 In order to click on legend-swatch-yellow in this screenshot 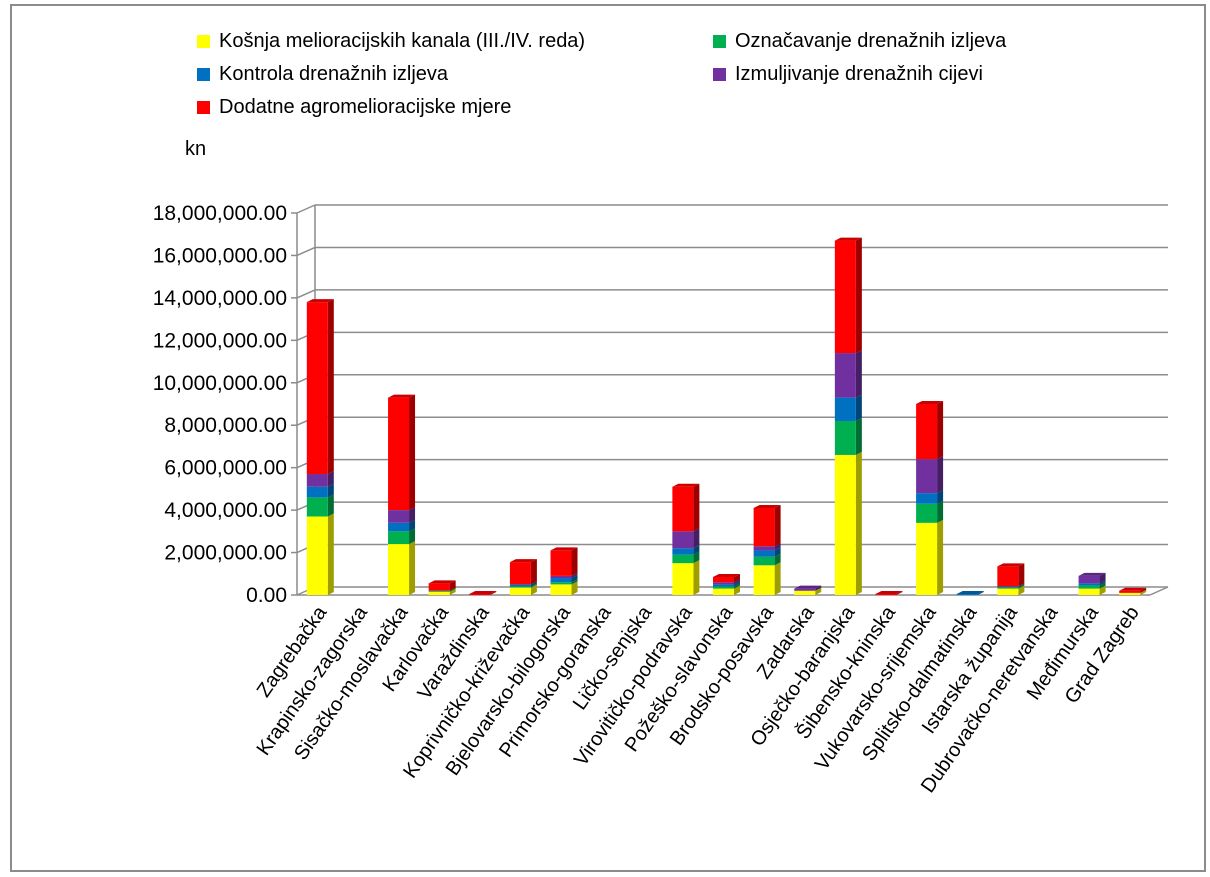, I will do `click(203, 41)`.